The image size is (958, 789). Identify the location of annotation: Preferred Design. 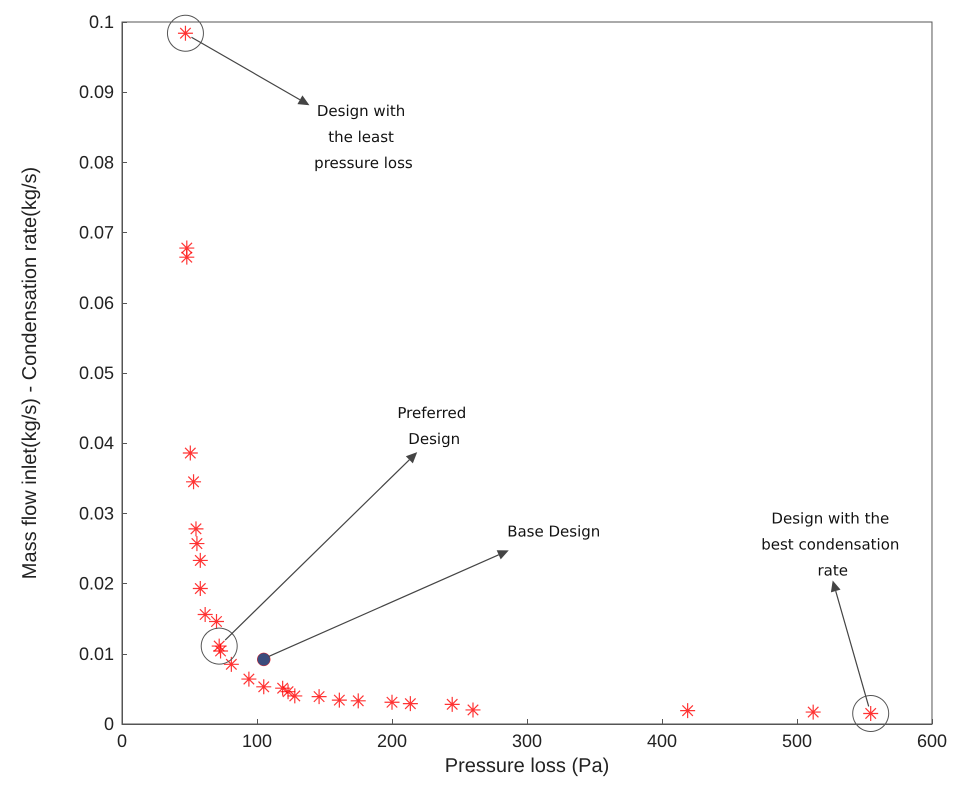
(434, 426).